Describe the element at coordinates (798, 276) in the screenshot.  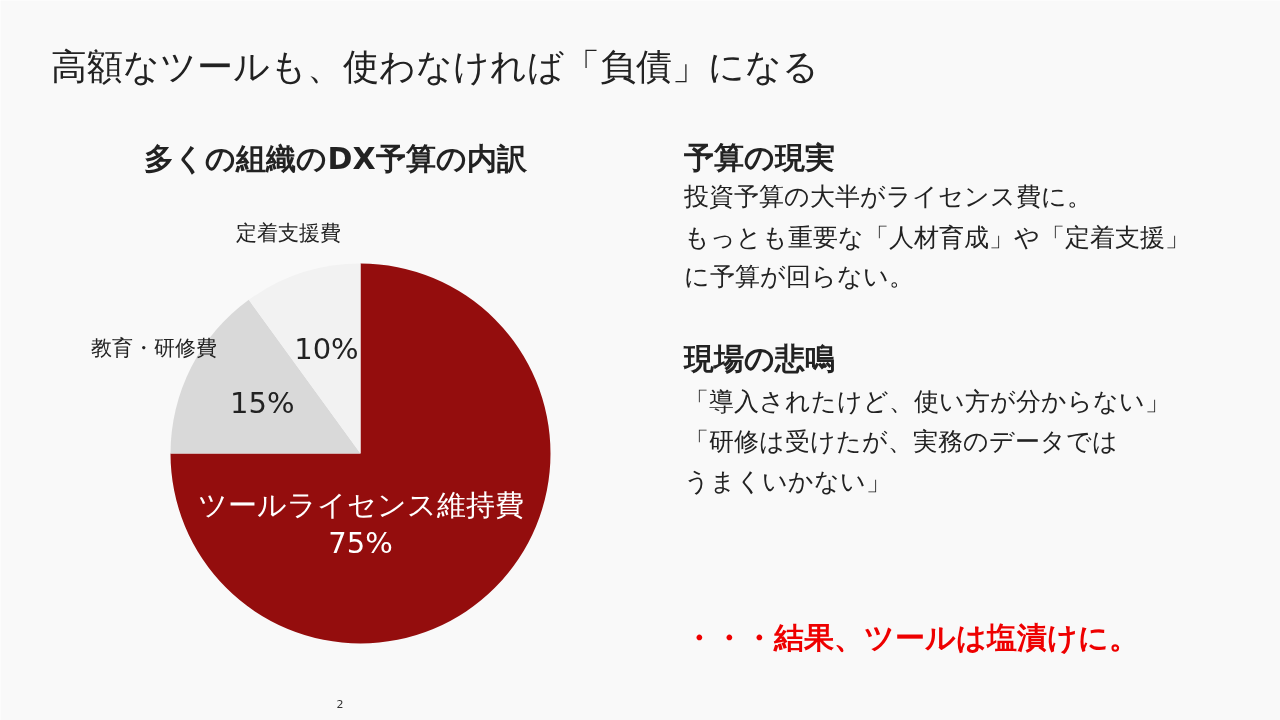
I see `text: に予算が回らない。` at that location.